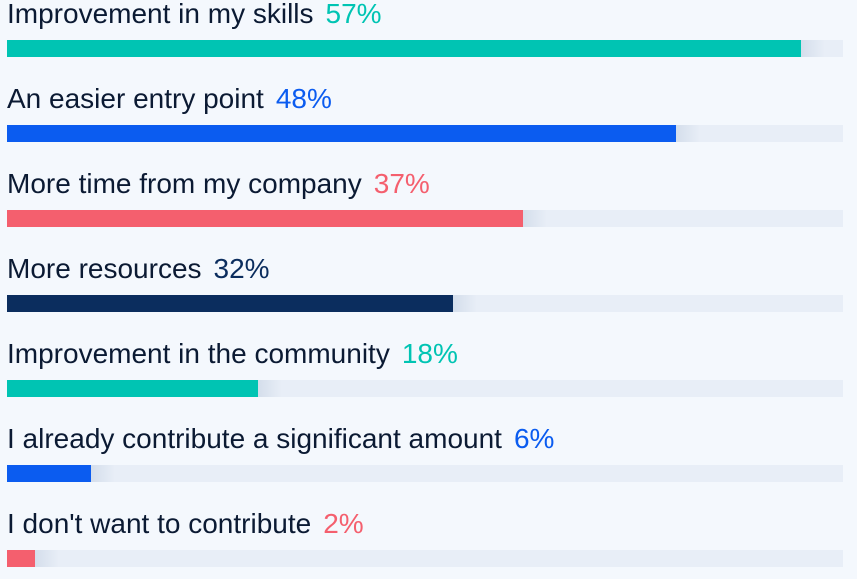 The width and height of the screenshot is (857, 579). What do you see at coordinates (198, 353) in the screenshot?
I see `category-label: Improvement in the community` at bounding box center [198, 353].